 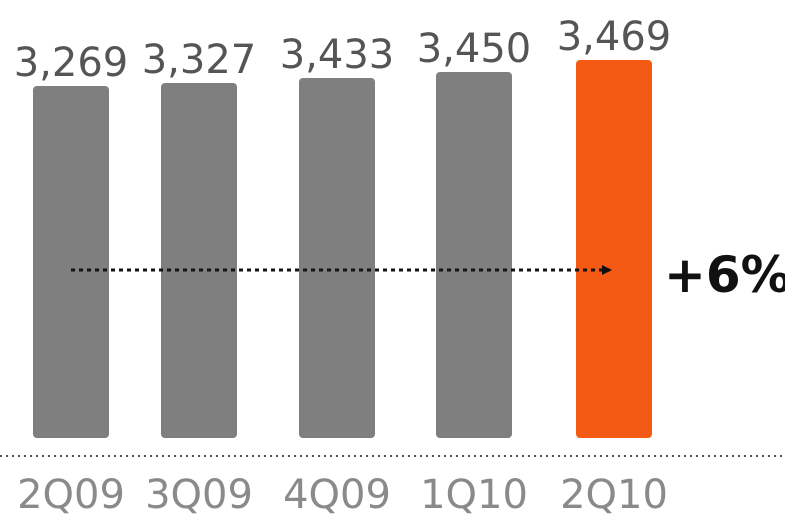 I want to click on value-label-1q10: 3,450, so click(x=474, y=49).